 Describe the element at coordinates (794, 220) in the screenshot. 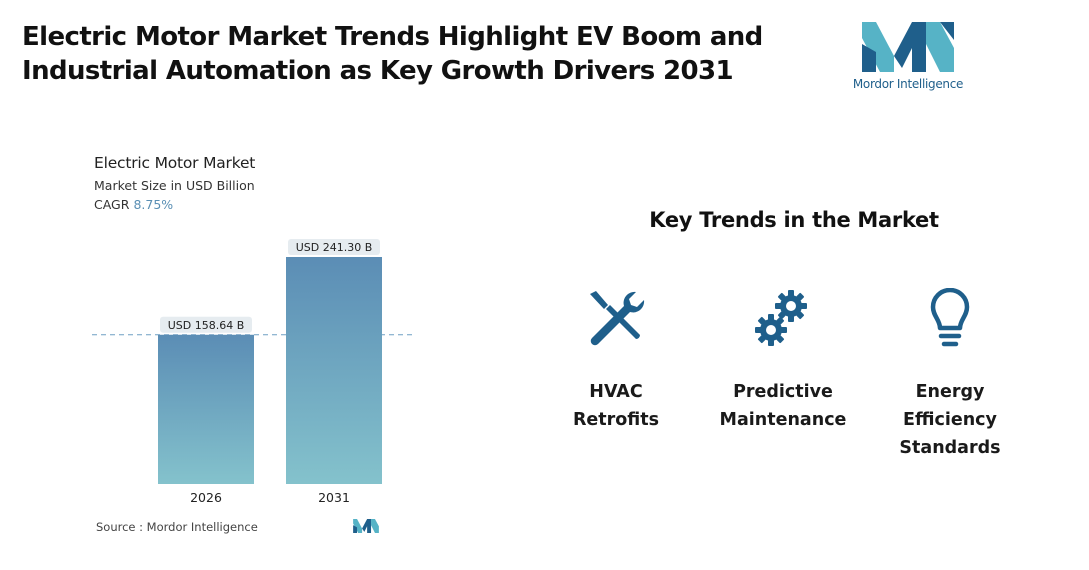

I see `trends-heading: Key Trends in the Market` at that location.